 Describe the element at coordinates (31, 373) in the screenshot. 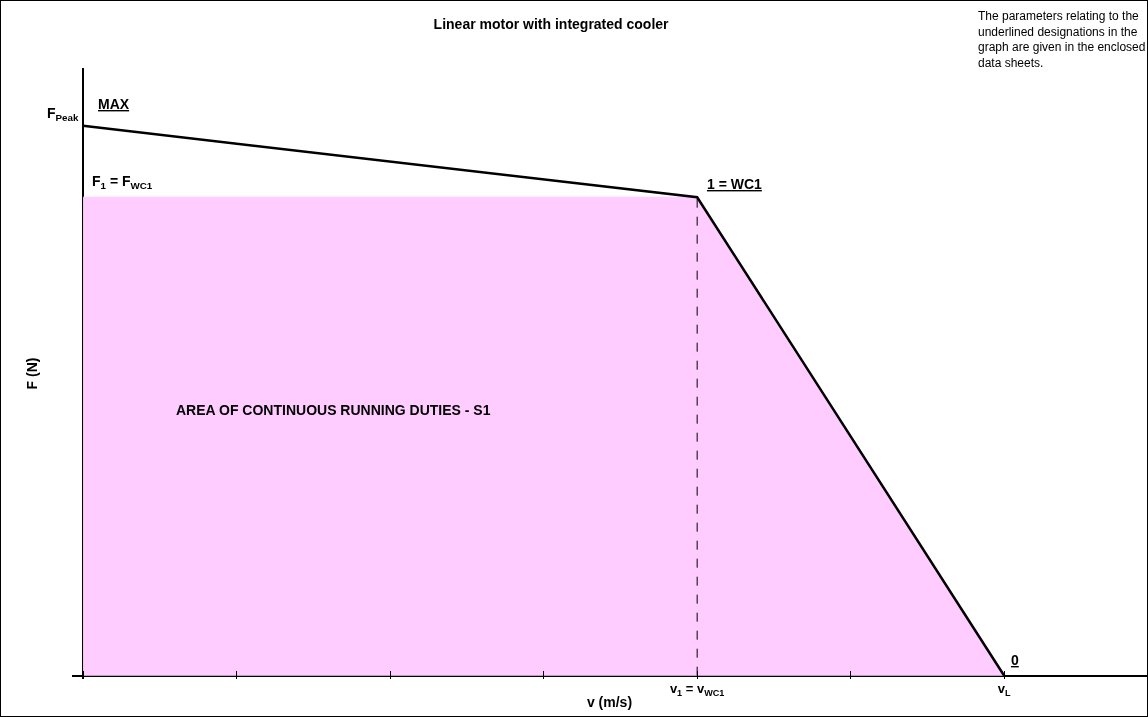

I see `y-axis-title: F (N)` at that location.